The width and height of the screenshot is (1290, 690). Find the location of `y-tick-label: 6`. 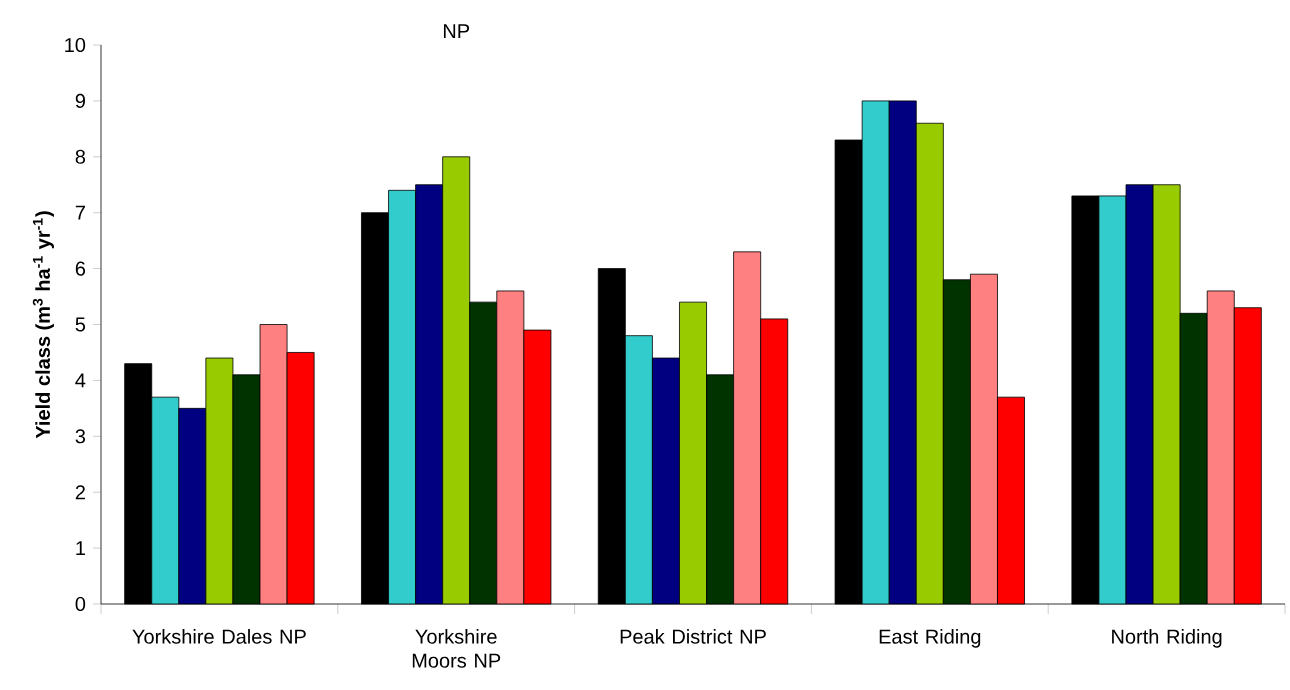

y-tick-label: 6 is located at coordinates (80, 268).